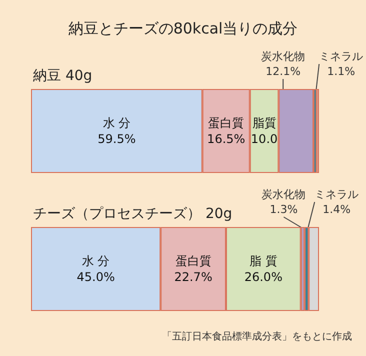 The width and height of the screenshot is (366, 356). What do you see at coordinates (263, 277) in the screenshot?
I see `data-label: 26.0%` at bounding box center [263, 277].